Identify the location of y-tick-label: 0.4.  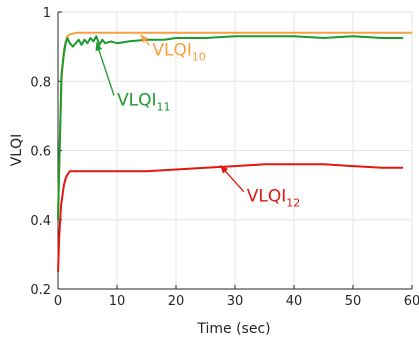
(40, 221).